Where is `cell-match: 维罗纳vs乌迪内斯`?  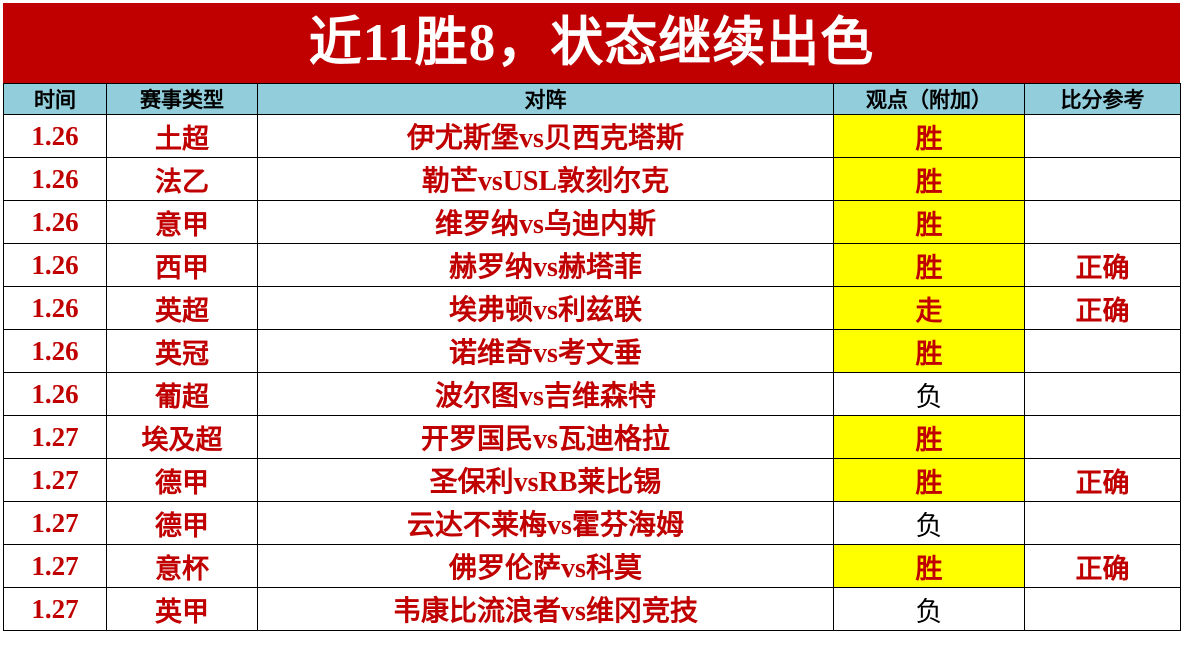
cell-match: 维罗纳vs乌迪内斯 is located at coordinates (545, 222).